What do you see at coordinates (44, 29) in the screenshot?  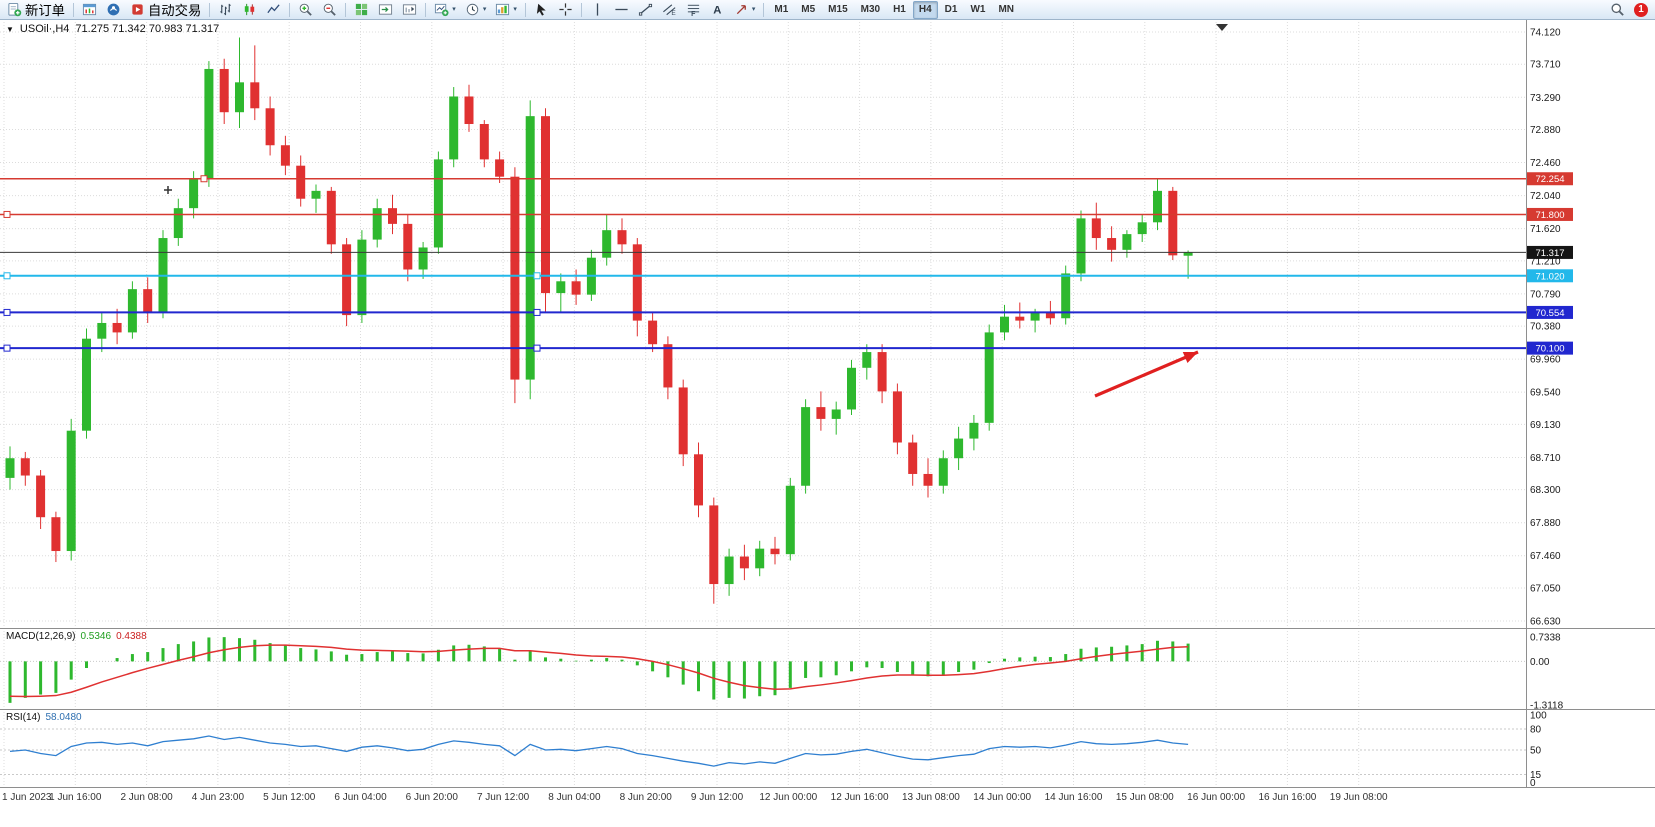 I see `chart-symbol-period: USOil·,H4` at bounding box center [44, 29].